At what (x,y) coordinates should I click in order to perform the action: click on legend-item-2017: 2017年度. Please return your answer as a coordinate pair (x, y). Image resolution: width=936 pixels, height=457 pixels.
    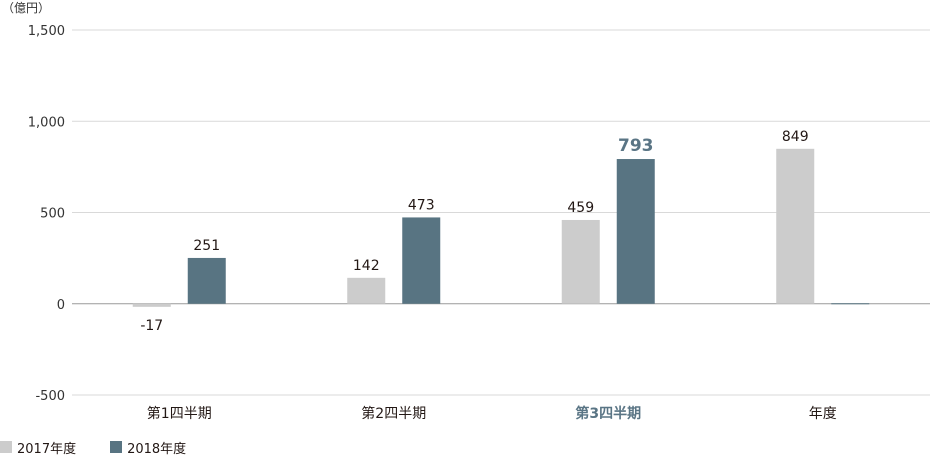
    Looking at the image, I should click on (38, 447).